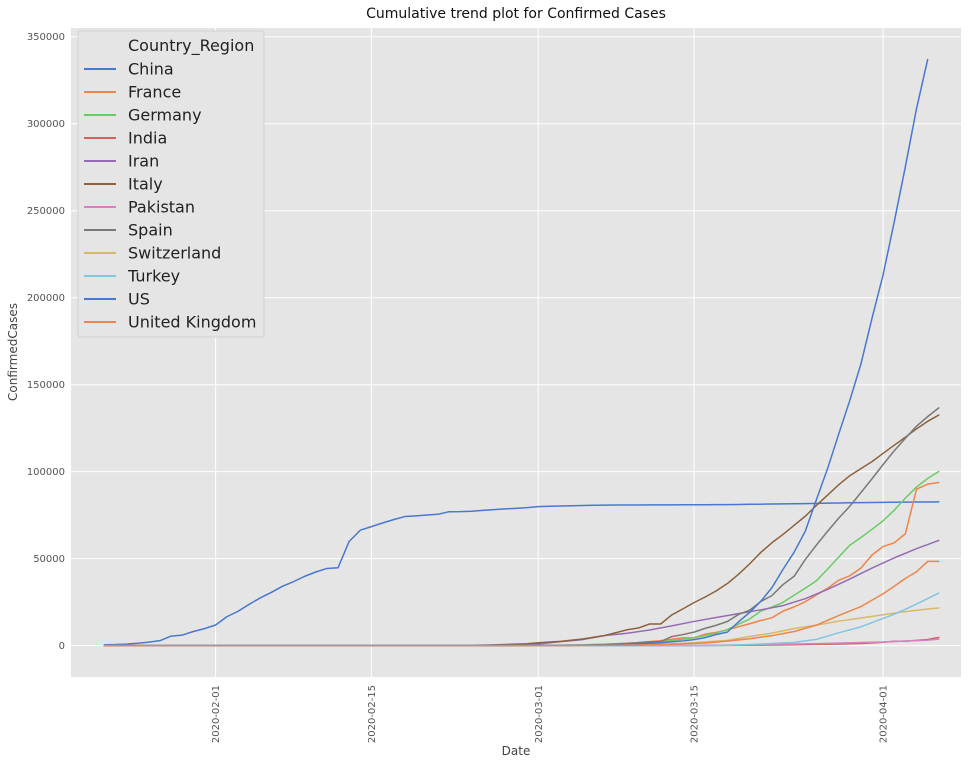 Image resolution: width=968 pixels, height=765 pixels. I want to click on x-axis-label: Date, so click(516, 751).